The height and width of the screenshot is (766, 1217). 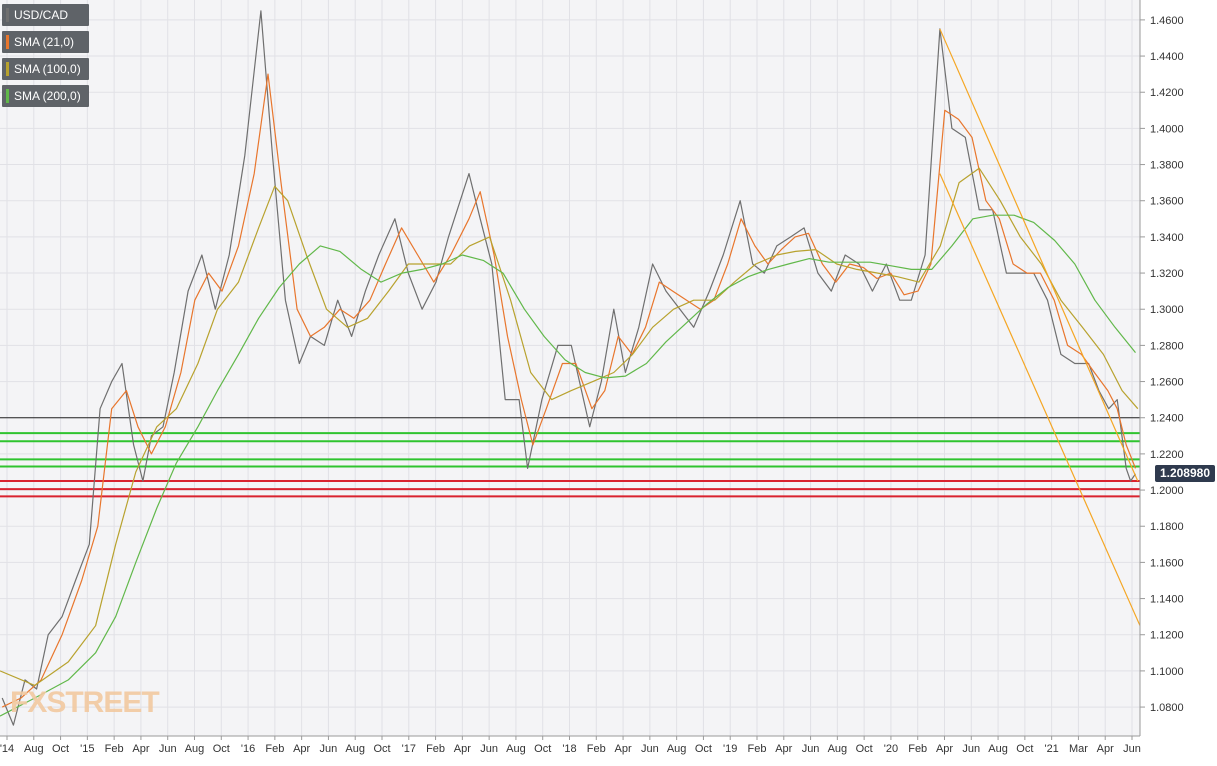 I want to click on fxstreet-logo: FXSTREET, so click(x=85, y=702).